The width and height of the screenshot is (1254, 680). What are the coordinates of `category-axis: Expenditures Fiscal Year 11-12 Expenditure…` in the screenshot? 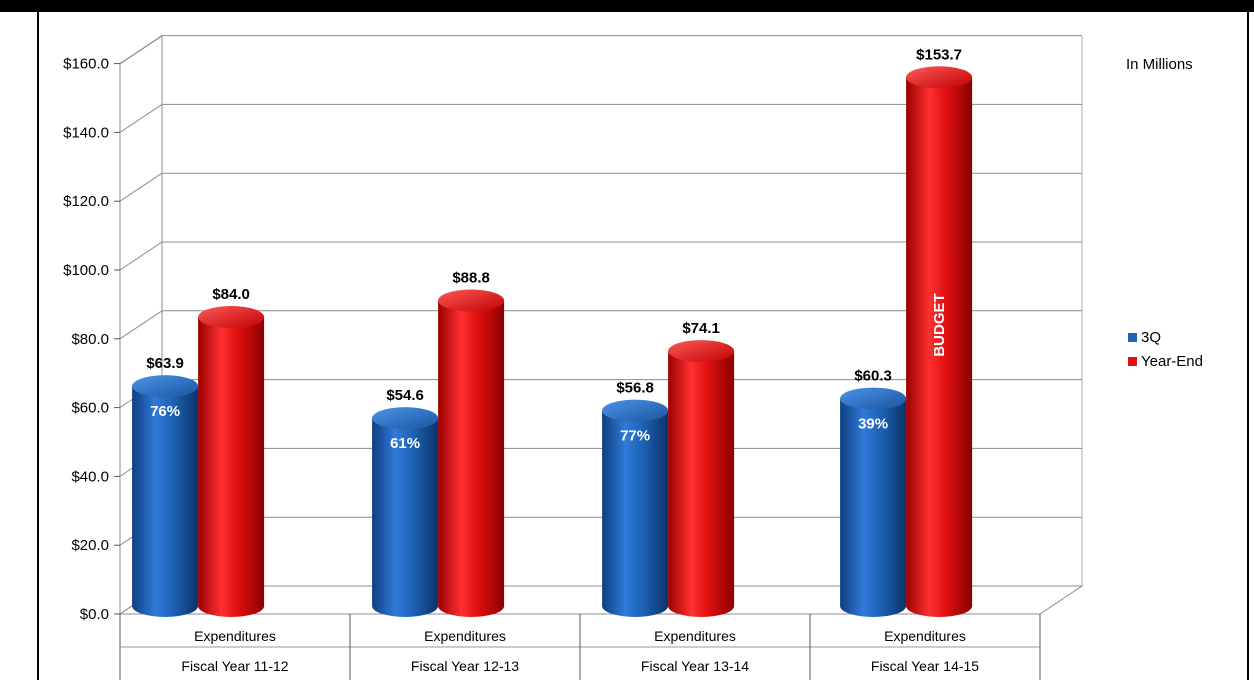 It's located at (580, 647).